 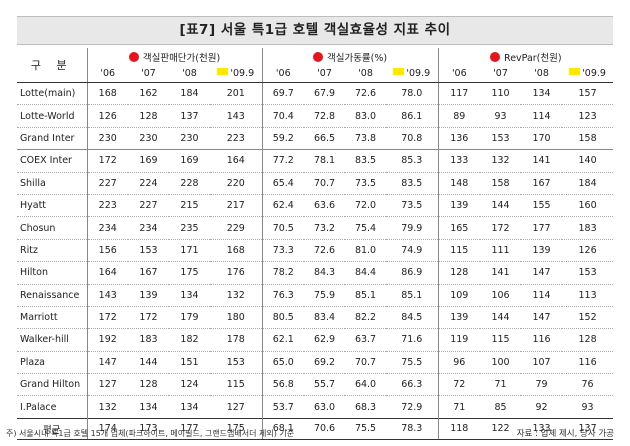 What do you see at coordinates (107, 340) in the screenshot?
I see `value-cell: 192` at bounding box center [107, 340].